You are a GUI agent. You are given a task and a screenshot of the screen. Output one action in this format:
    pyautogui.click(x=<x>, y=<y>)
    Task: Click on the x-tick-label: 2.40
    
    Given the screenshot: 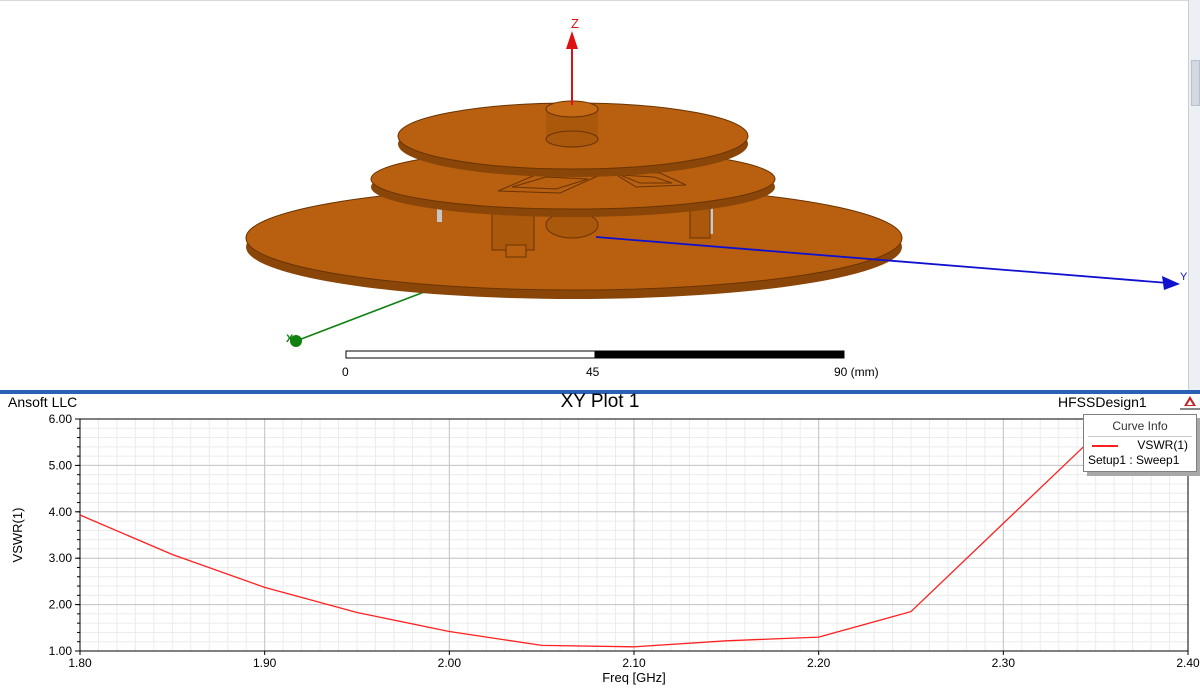 What is the action you would take?
    pyautogui.click(x=1188, y=663)
    